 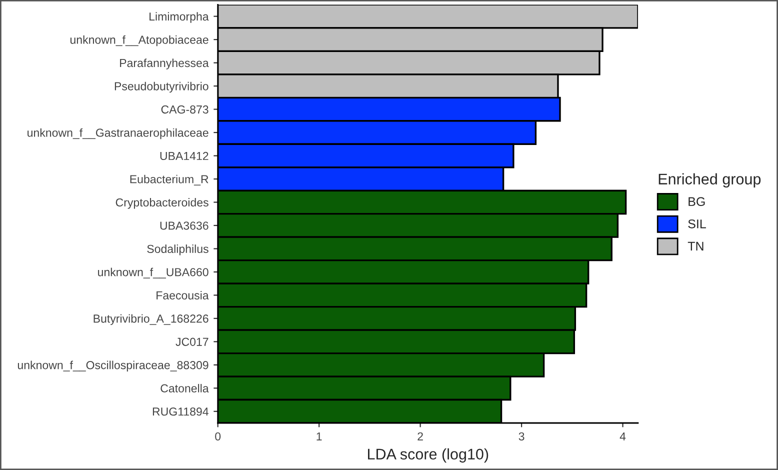 I want to click on y-tick-label: Catonella, so click(x=184, y=388).